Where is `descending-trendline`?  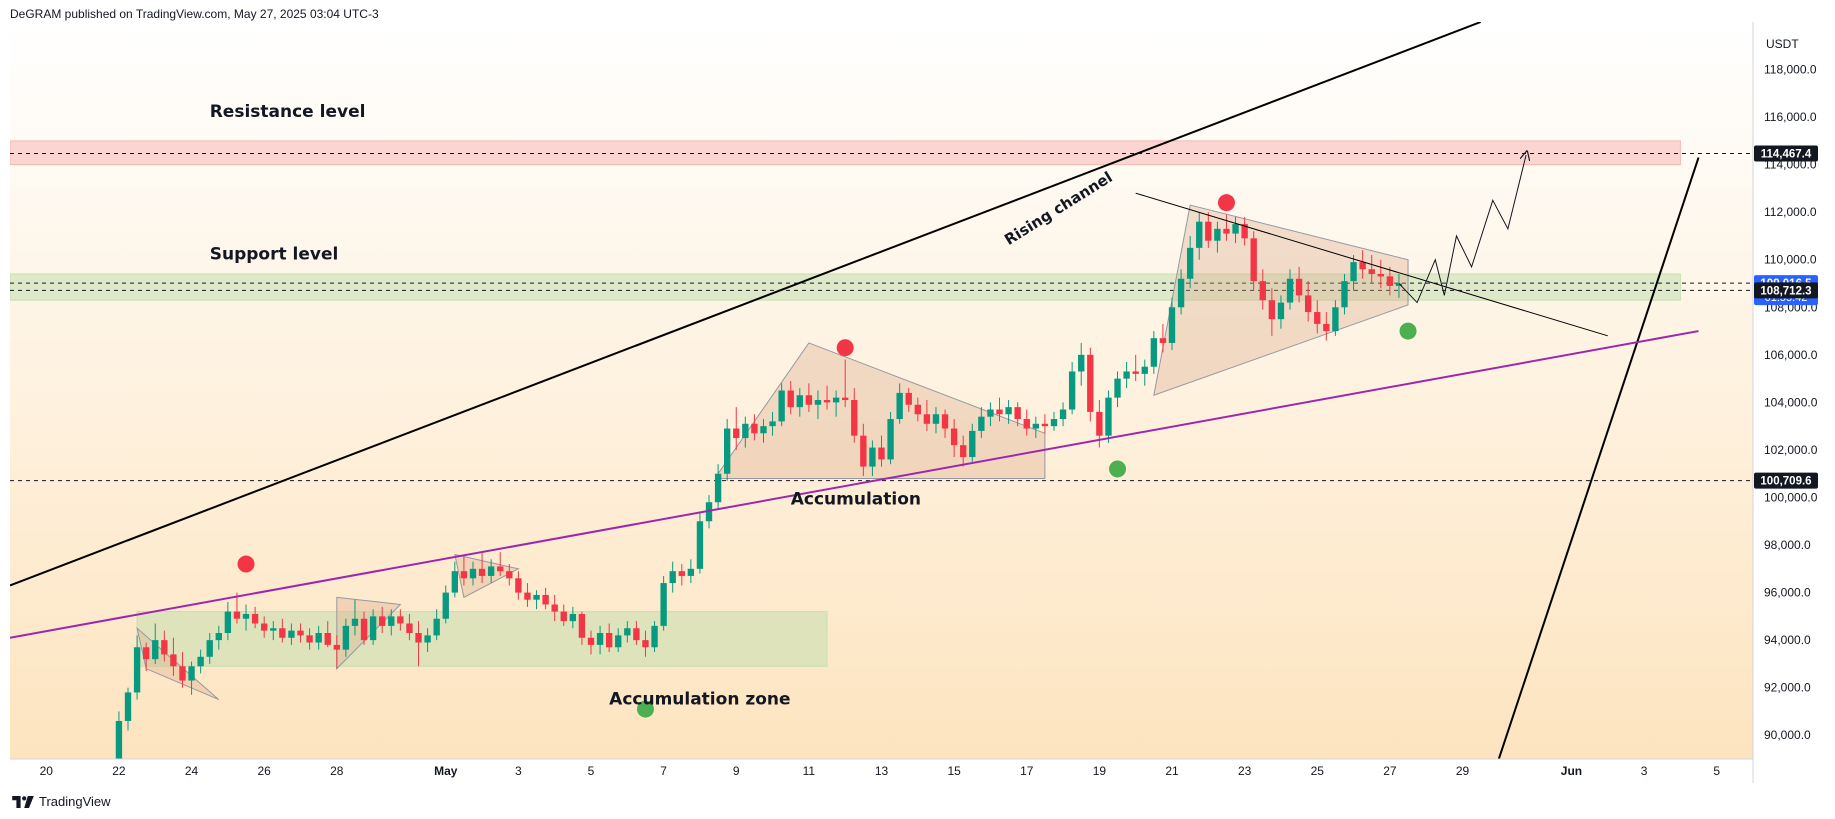 descending-trendline is located at coordinates (1371, 264).